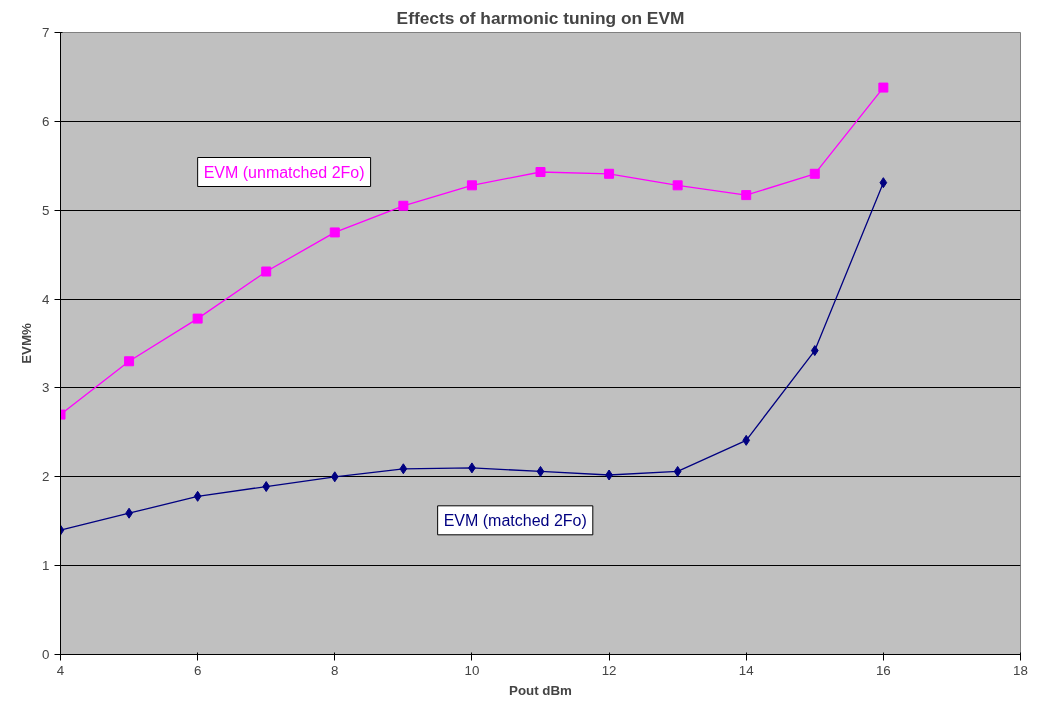  Describe the element at coordinates (46, 121) in the screenshot. I see `y-tick-label: 6` at that location.